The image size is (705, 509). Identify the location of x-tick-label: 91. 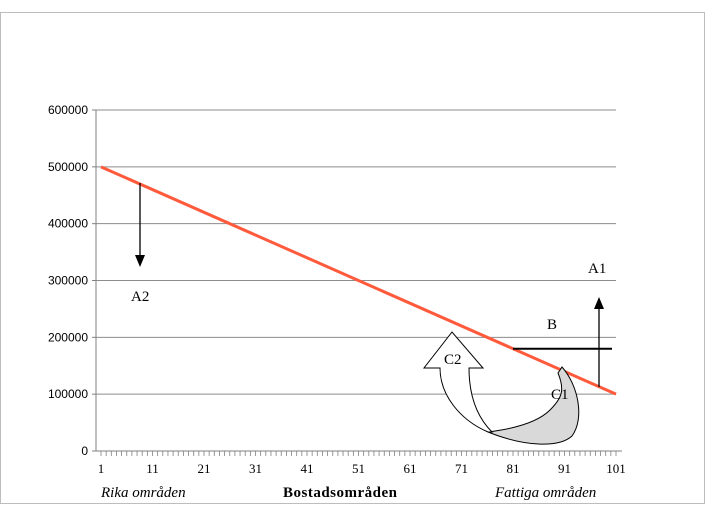
(564, 468).